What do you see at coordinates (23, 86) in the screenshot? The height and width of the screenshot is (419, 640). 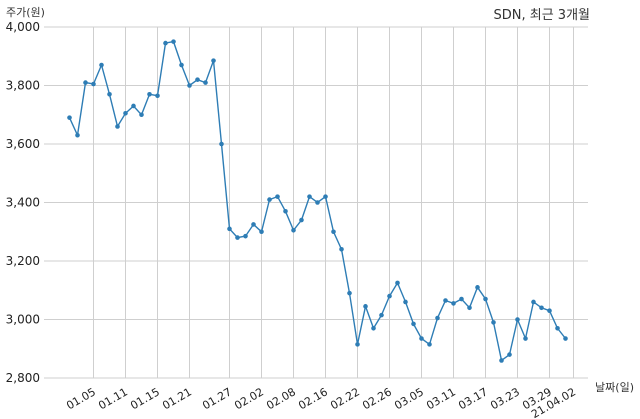 I see `y-tick-label: 3,800` at bounding box center [23, 86].